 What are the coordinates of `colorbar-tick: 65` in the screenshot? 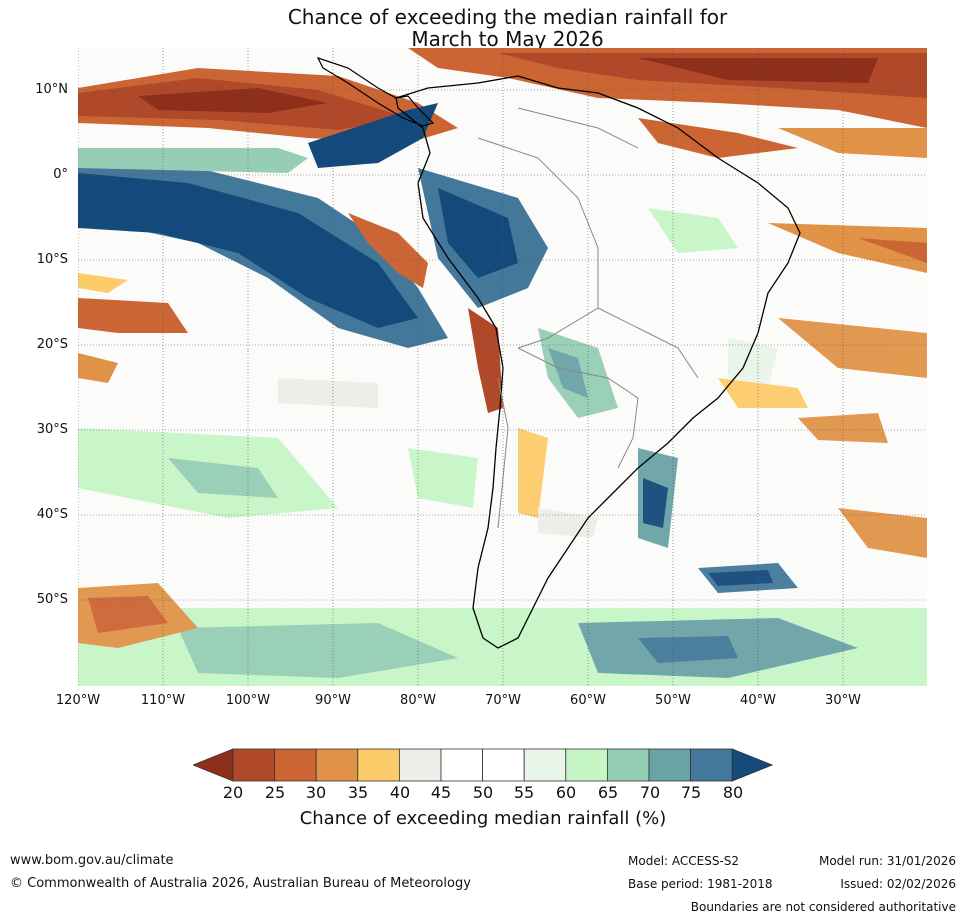 It's located at (608, 792).